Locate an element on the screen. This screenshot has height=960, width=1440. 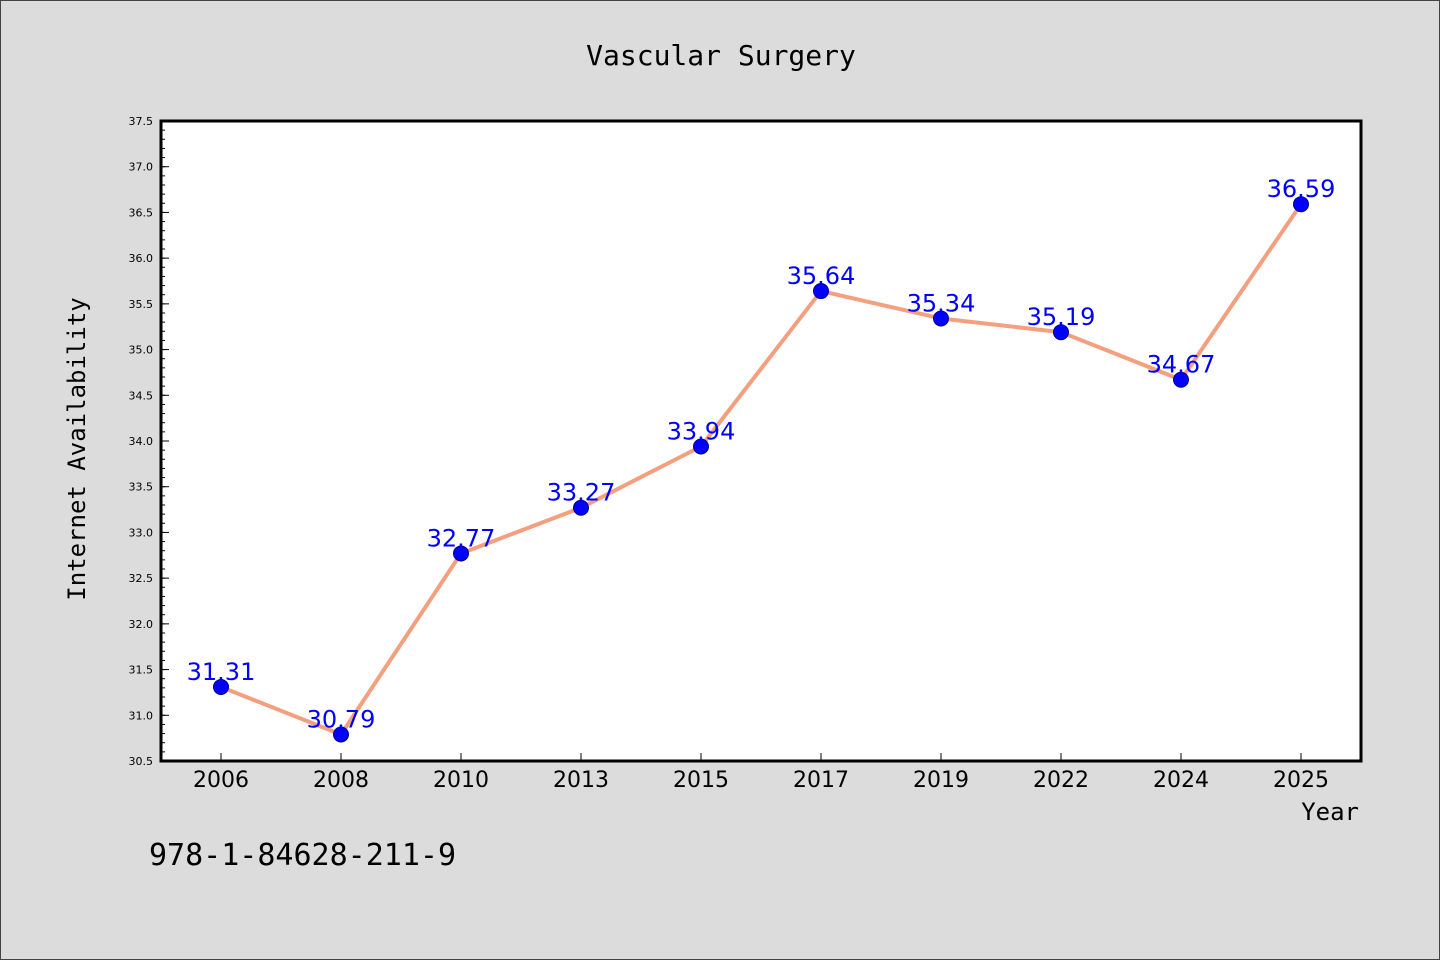
data-label: 35.64 is located at coordinates (821, 276).